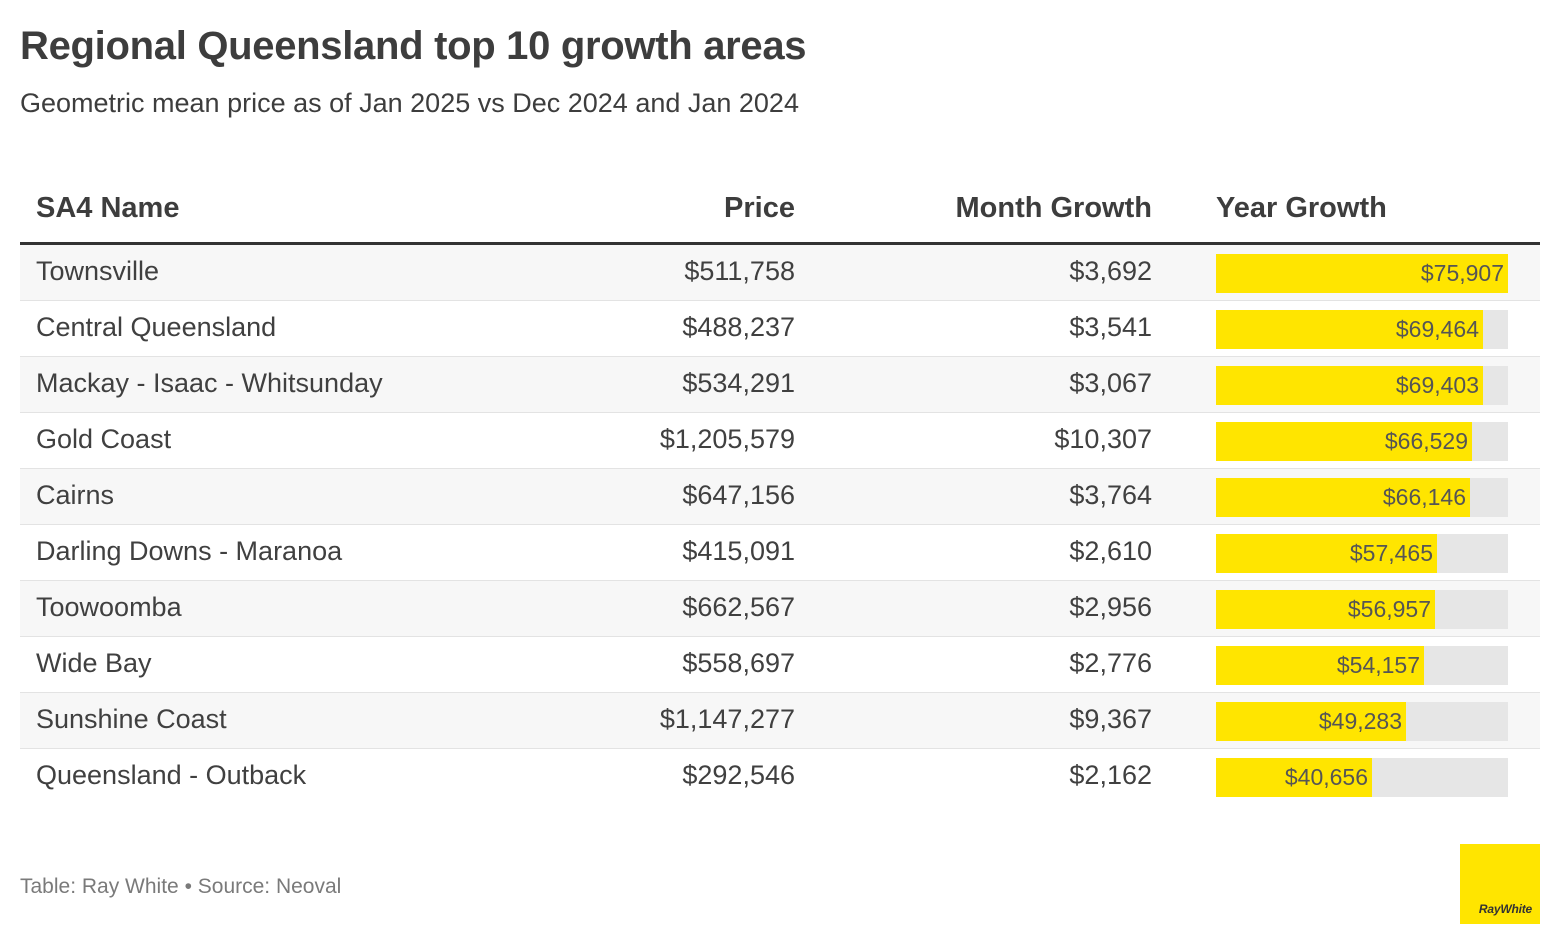 Image resolution: width=1560 pixels, height=948 pixels. I want to click on cell-sa4-name: Toowoomba, so click(109, 607).